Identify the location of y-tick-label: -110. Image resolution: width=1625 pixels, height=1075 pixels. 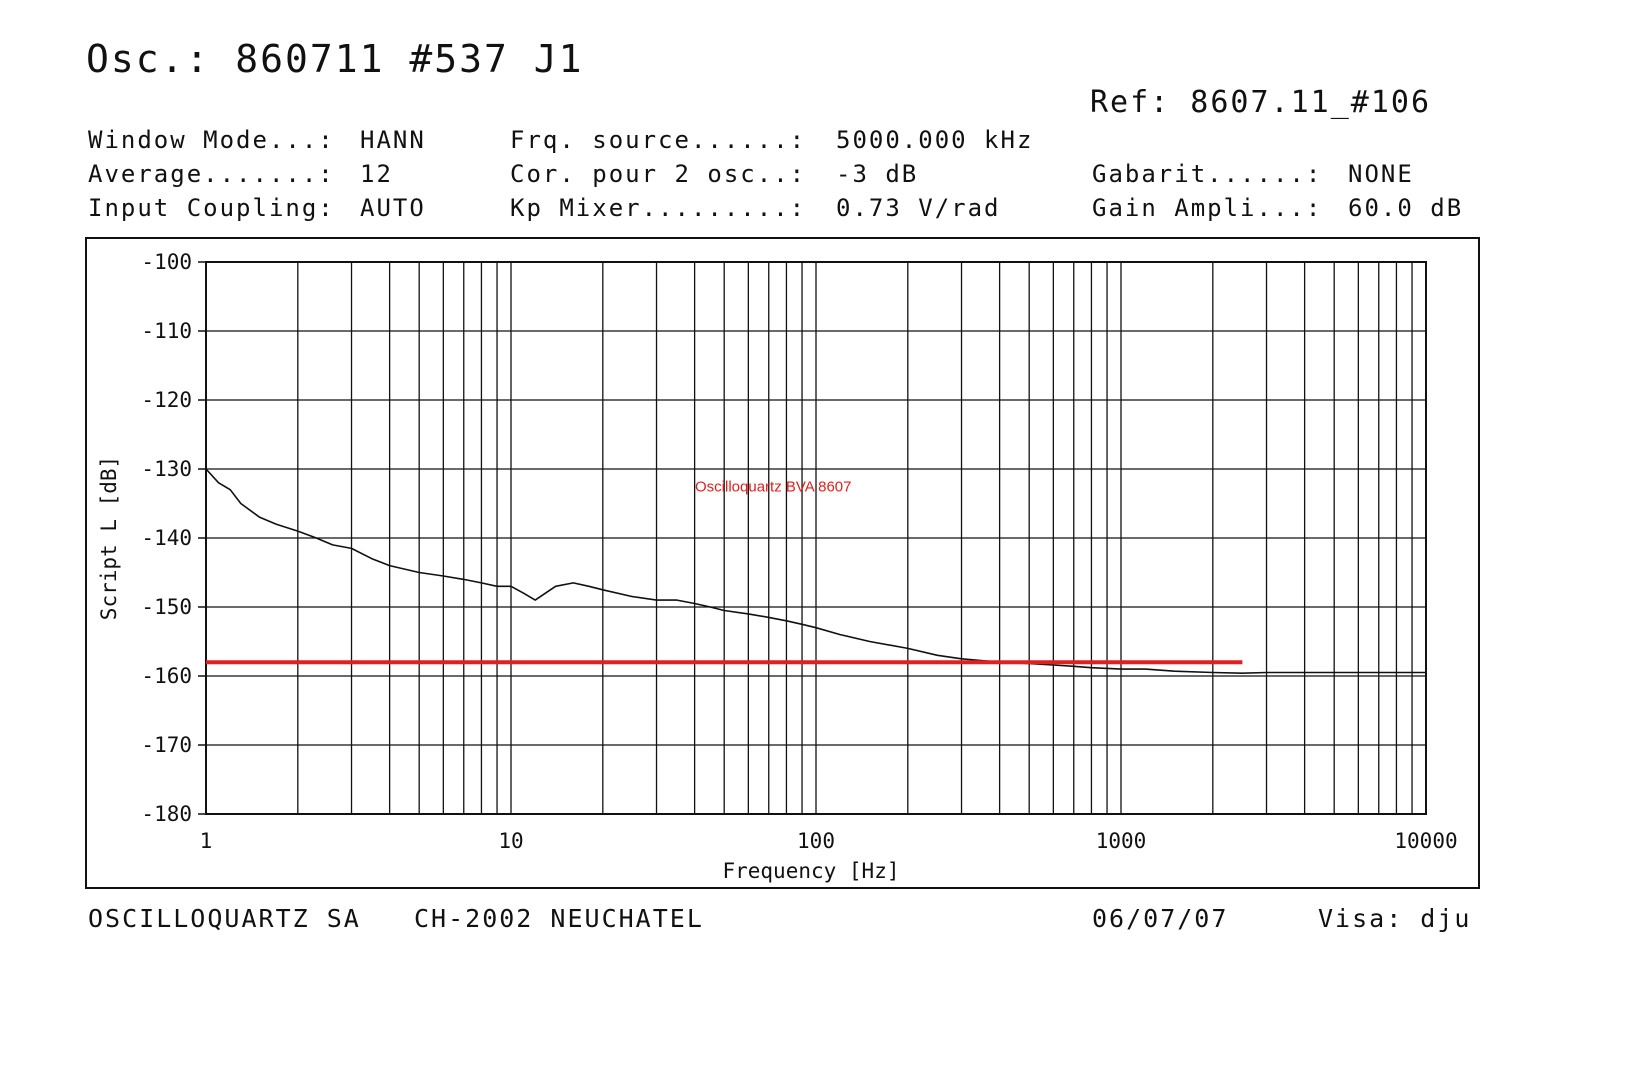
(166, 331).